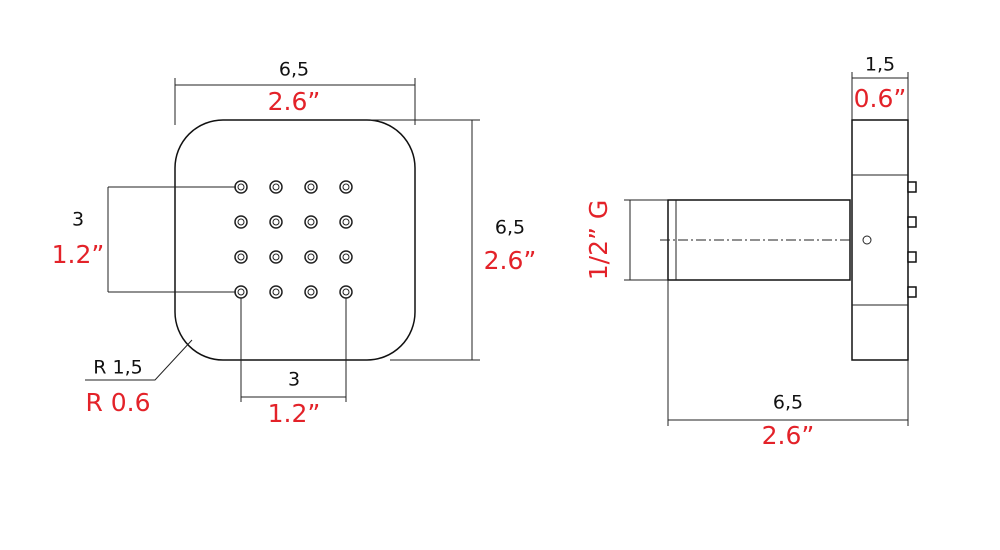 Image resolution: width=1000 pixels, height=550 pixels. What do you see at coordinates (880, 65) in the screenshot?
I see `dim-metric: 1,5` at bounding box center [880, 65].